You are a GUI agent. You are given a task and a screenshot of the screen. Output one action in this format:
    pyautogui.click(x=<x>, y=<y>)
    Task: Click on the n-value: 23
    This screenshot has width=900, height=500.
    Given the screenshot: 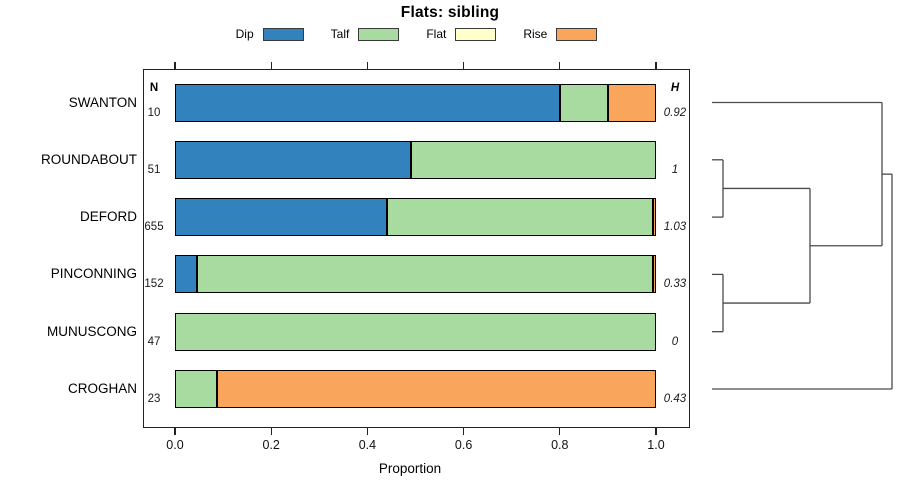 What is the action you would take?
    pyautogui.click(x=154, y=399)
    